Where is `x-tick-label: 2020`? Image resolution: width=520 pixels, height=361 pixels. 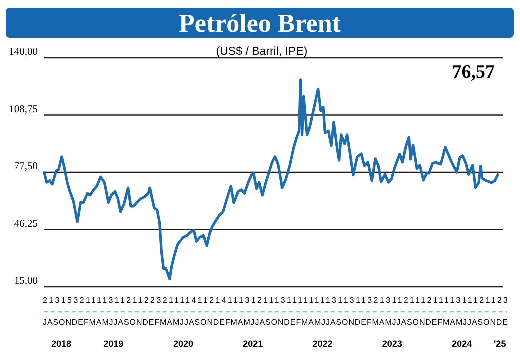
x-tick-label: 2020 is located at coordinates (183, 344).